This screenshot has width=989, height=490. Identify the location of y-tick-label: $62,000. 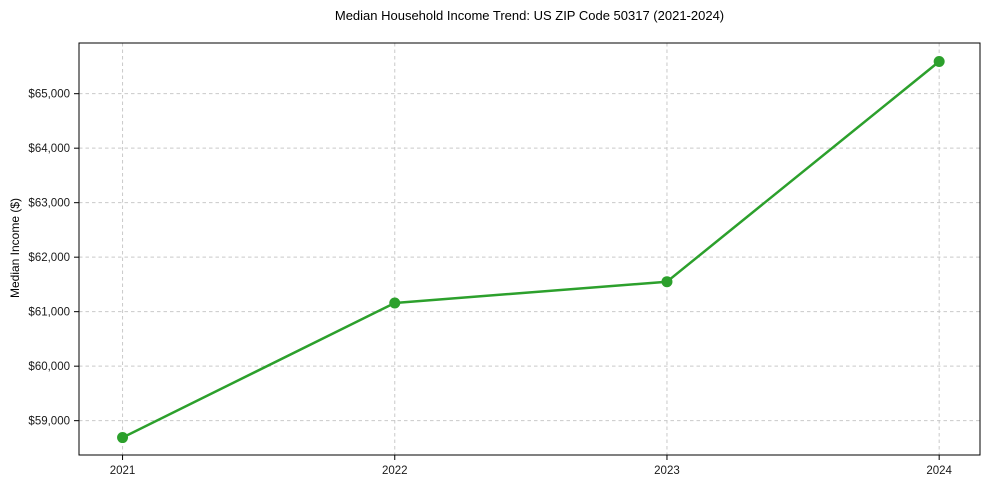
(49, 258).